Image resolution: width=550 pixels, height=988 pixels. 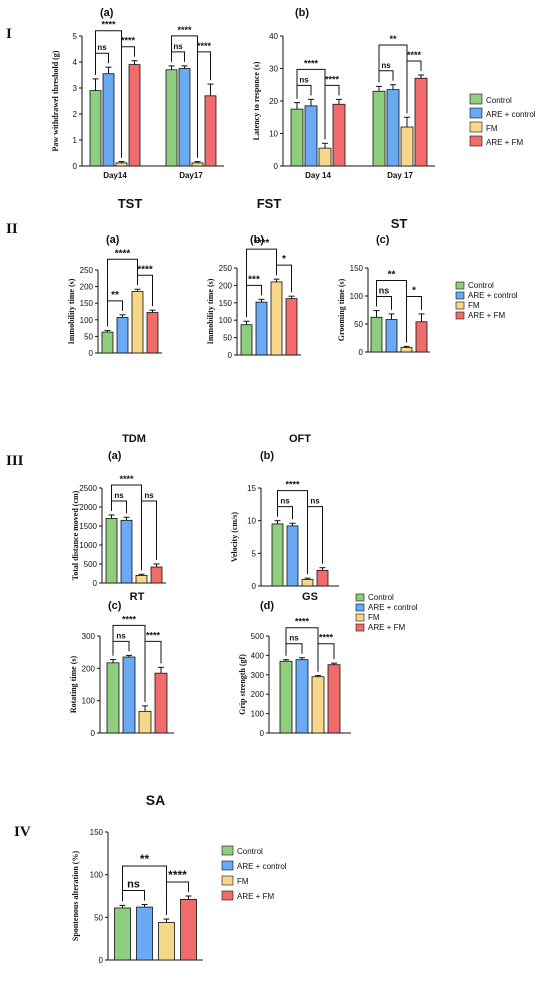 I want to click on y-tick-label: 10, so click(x=251, y=521).